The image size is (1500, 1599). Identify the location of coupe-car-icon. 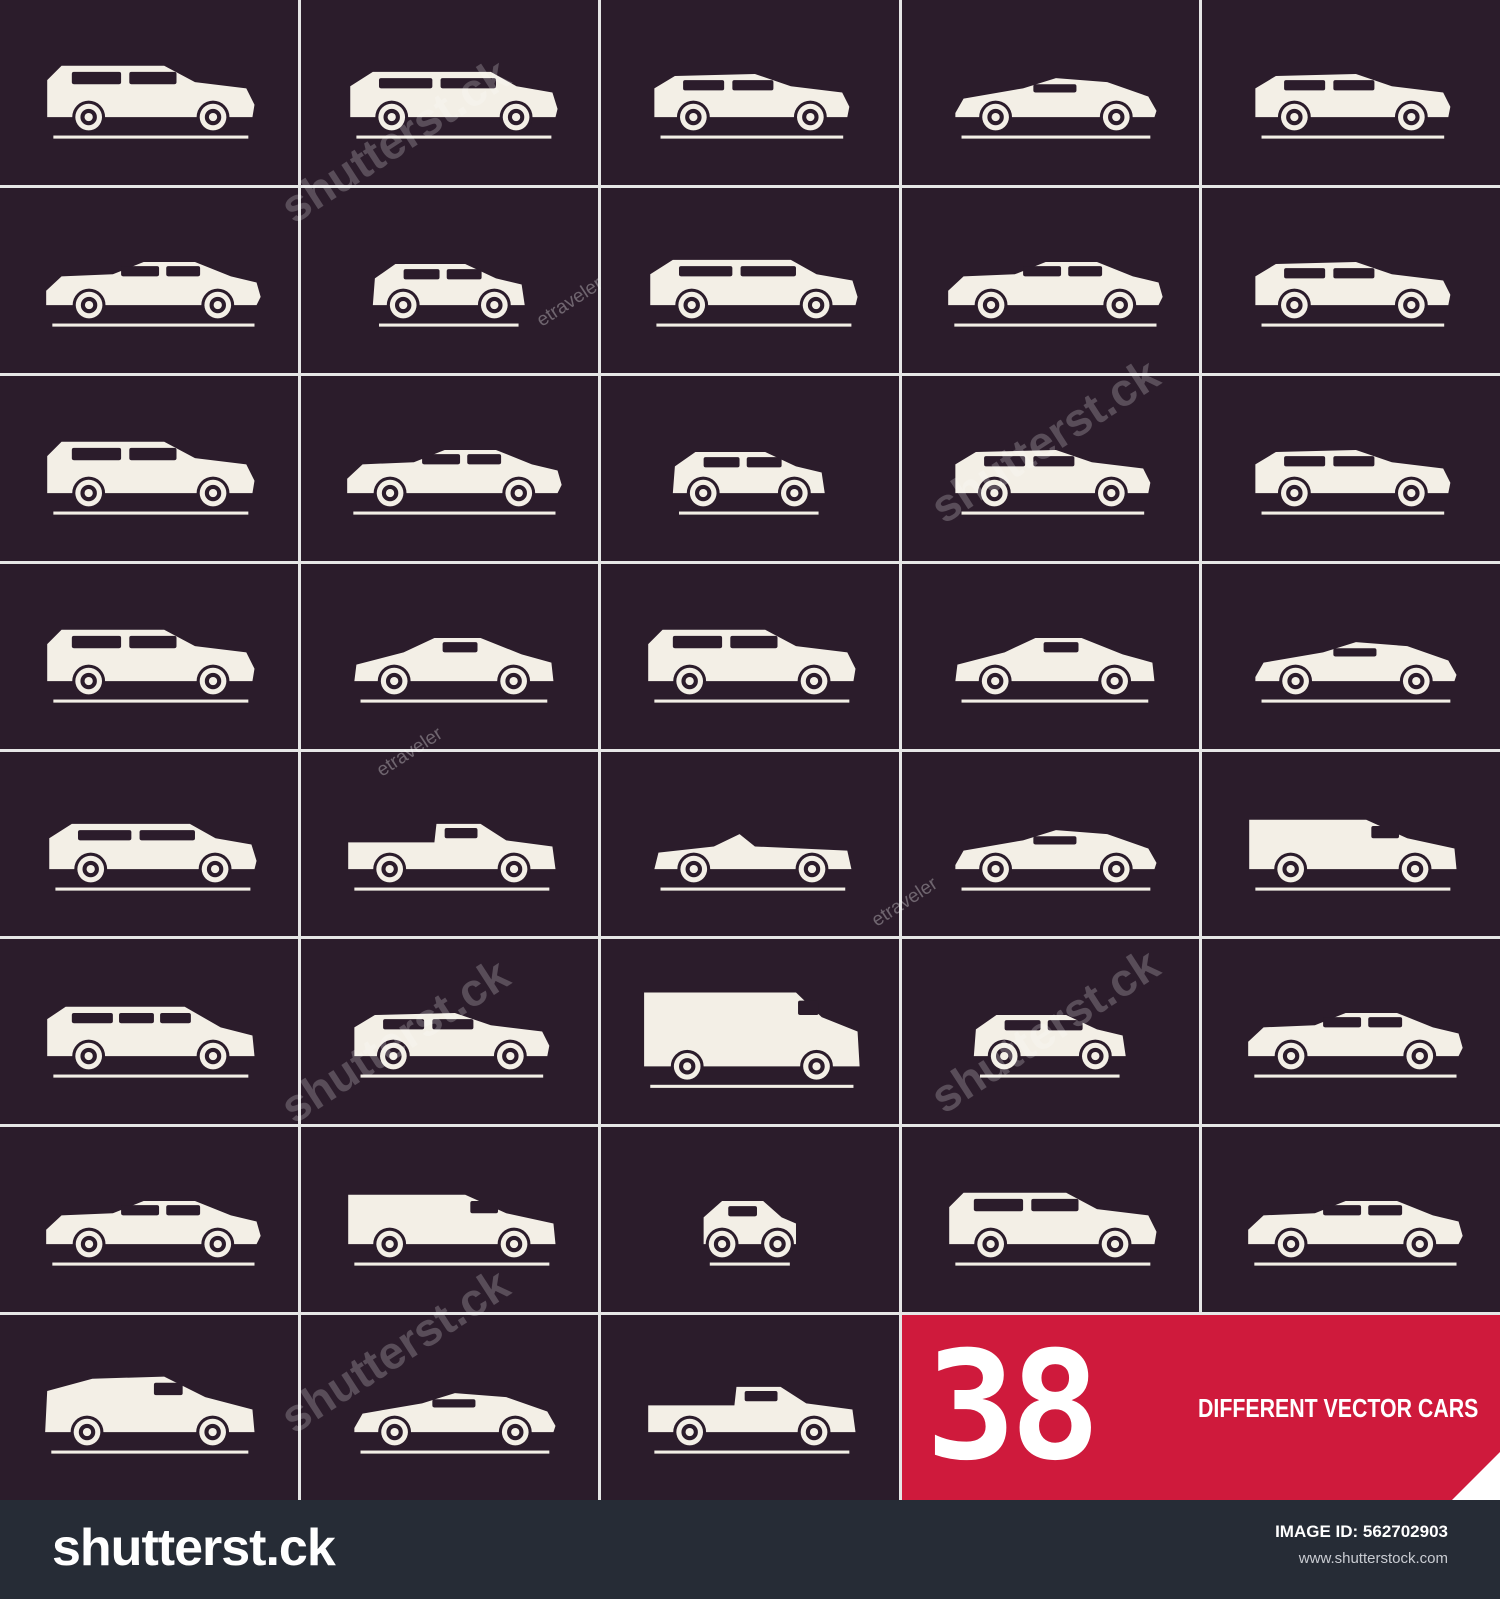
(1055, 670).